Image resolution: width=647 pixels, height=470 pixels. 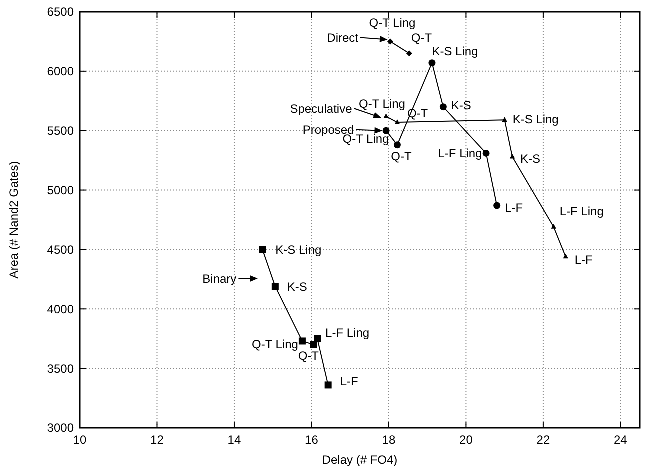 What do you see at coordinates (543, 440) in the screenshot?
I see `x-tick-label: 22` at bounding box center [543, 440].